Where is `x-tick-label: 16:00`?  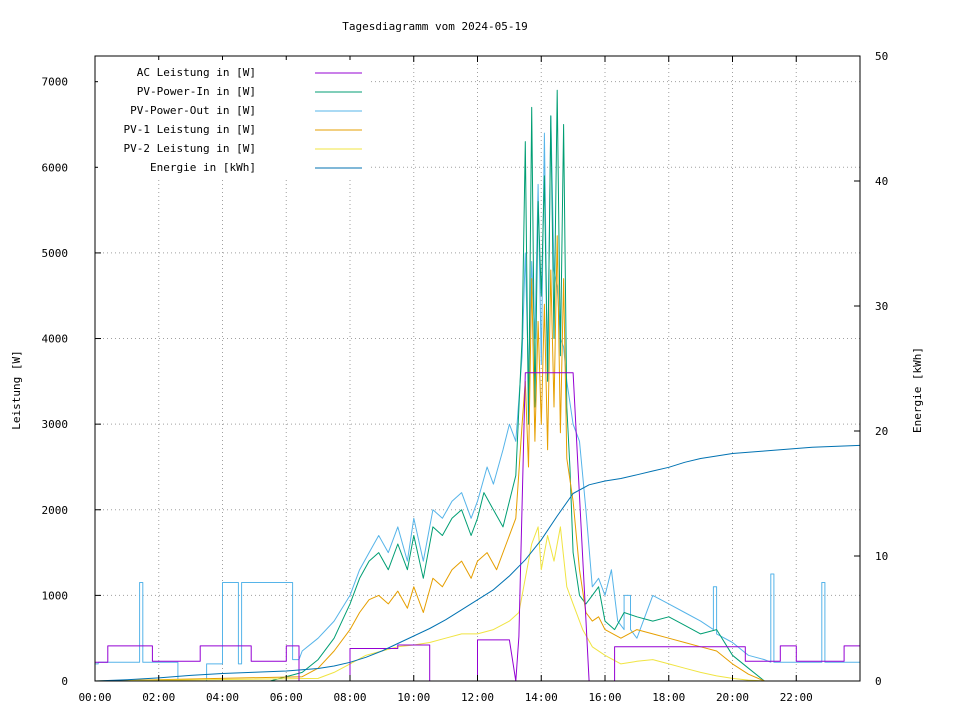
x-tick-label: 16:00 is located at coordinates (604, 697).